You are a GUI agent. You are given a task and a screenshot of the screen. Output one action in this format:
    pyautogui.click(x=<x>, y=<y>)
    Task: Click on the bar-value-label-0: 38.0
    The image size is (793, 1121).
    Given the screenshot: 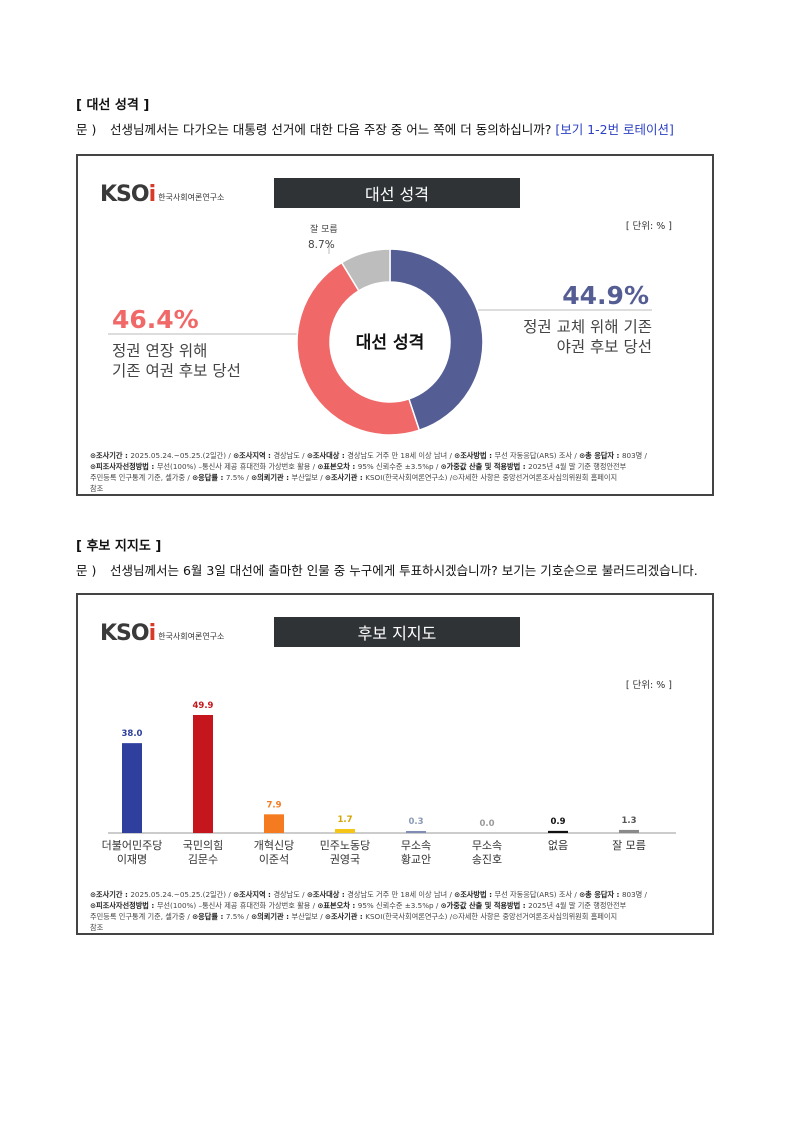 What is the action you would take?
    pyautogui.click(x=132, y=734)
    